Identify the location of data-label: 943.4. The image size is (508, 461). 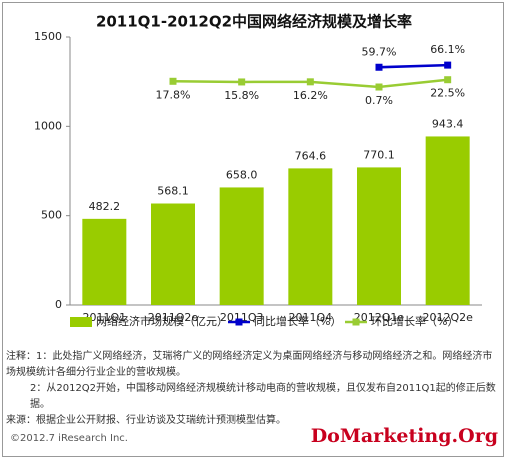
(448, 123).